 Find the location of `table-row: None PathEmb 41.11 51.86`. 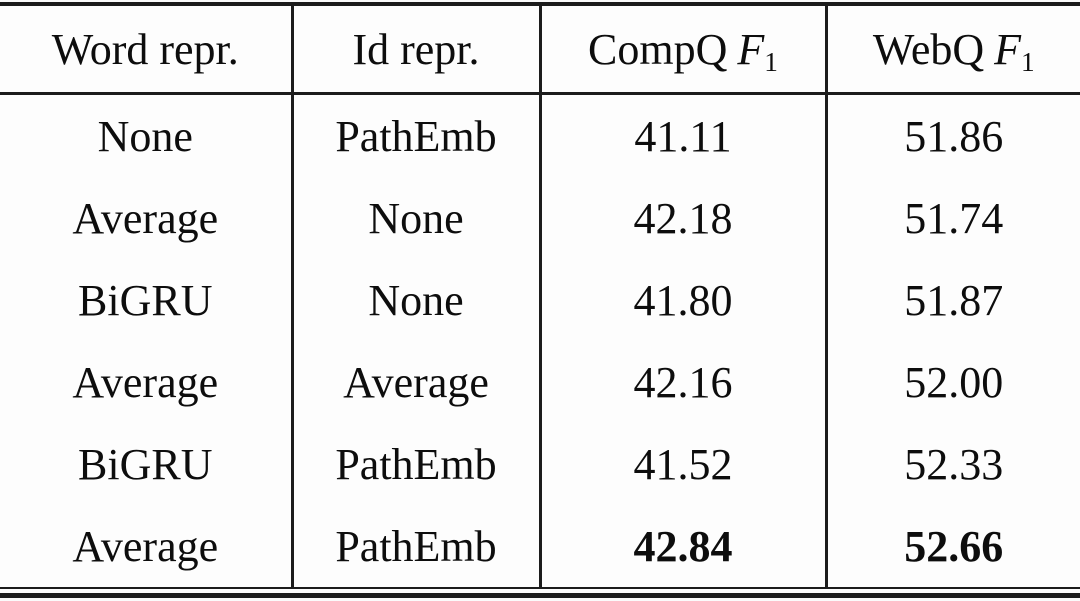

table-row: None PathEmb 41.11 51.86 is located at coordinates (540, 135).